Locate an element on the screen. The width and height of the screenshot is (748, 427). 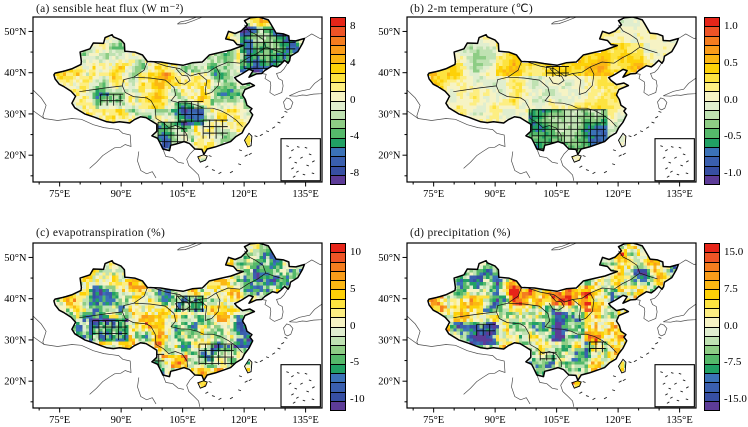
y-tick-label: 20°N is located at coordinates (15, 382).